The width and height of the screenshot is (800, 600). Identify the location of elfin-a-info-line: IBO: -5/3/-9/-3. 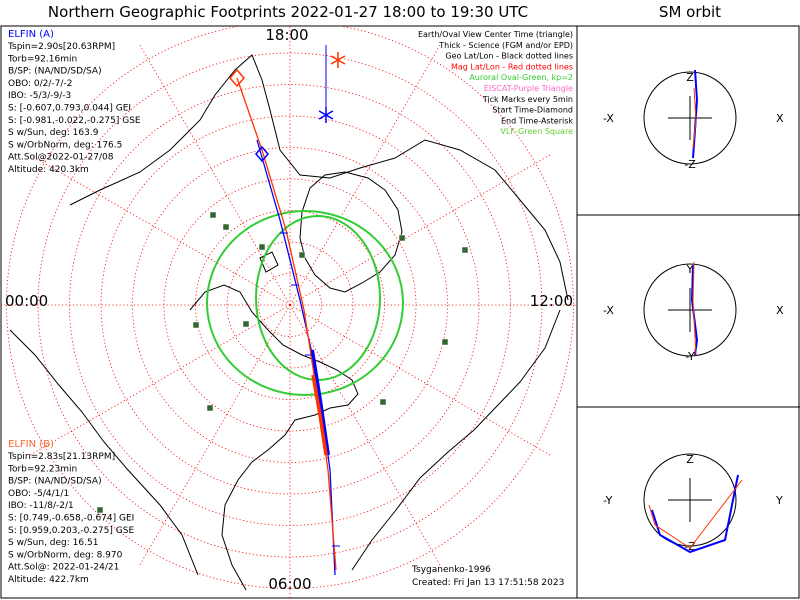
(39, 96).